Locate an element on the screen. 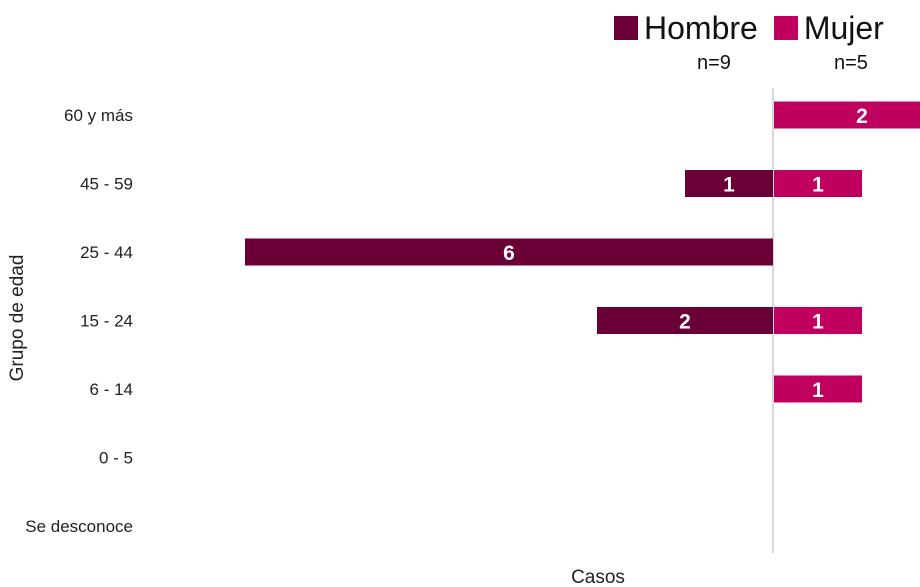 This screenshot has width=920, height=587. data-label-hombre: 6 is located at coordinates (509, 253).